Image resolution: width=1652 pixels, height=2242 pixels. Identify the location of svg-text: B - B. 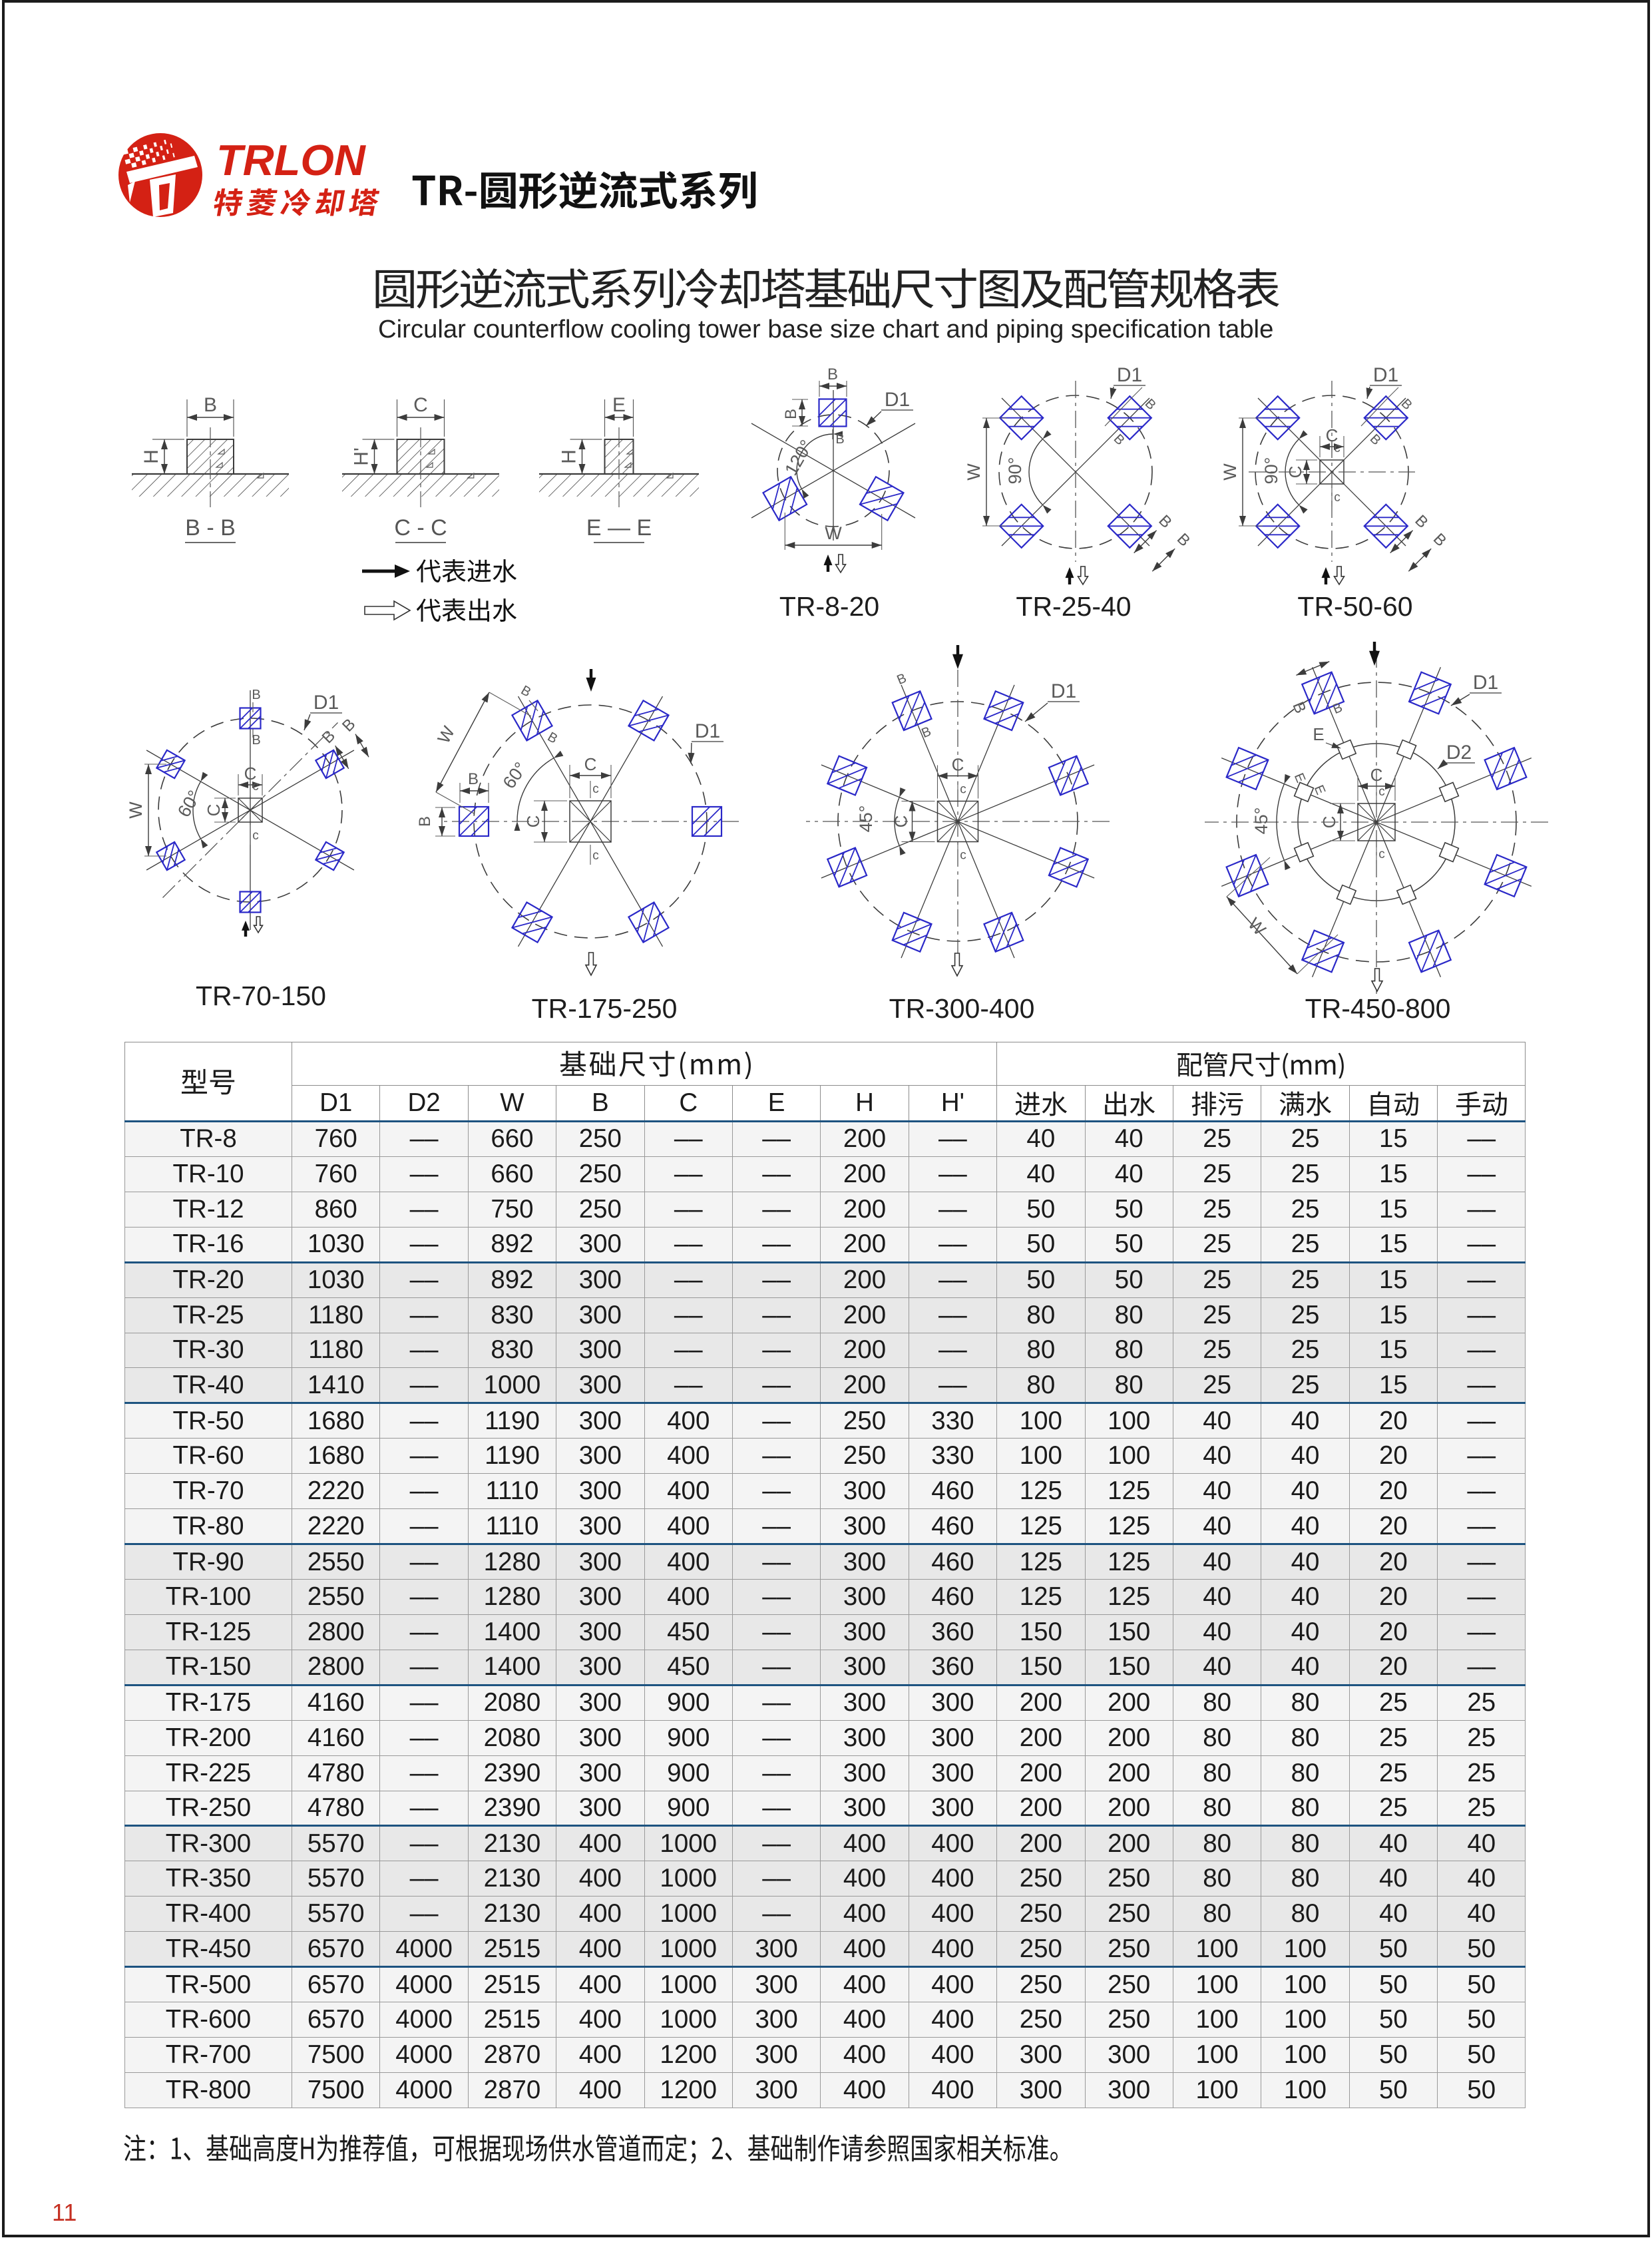
(210, 528).